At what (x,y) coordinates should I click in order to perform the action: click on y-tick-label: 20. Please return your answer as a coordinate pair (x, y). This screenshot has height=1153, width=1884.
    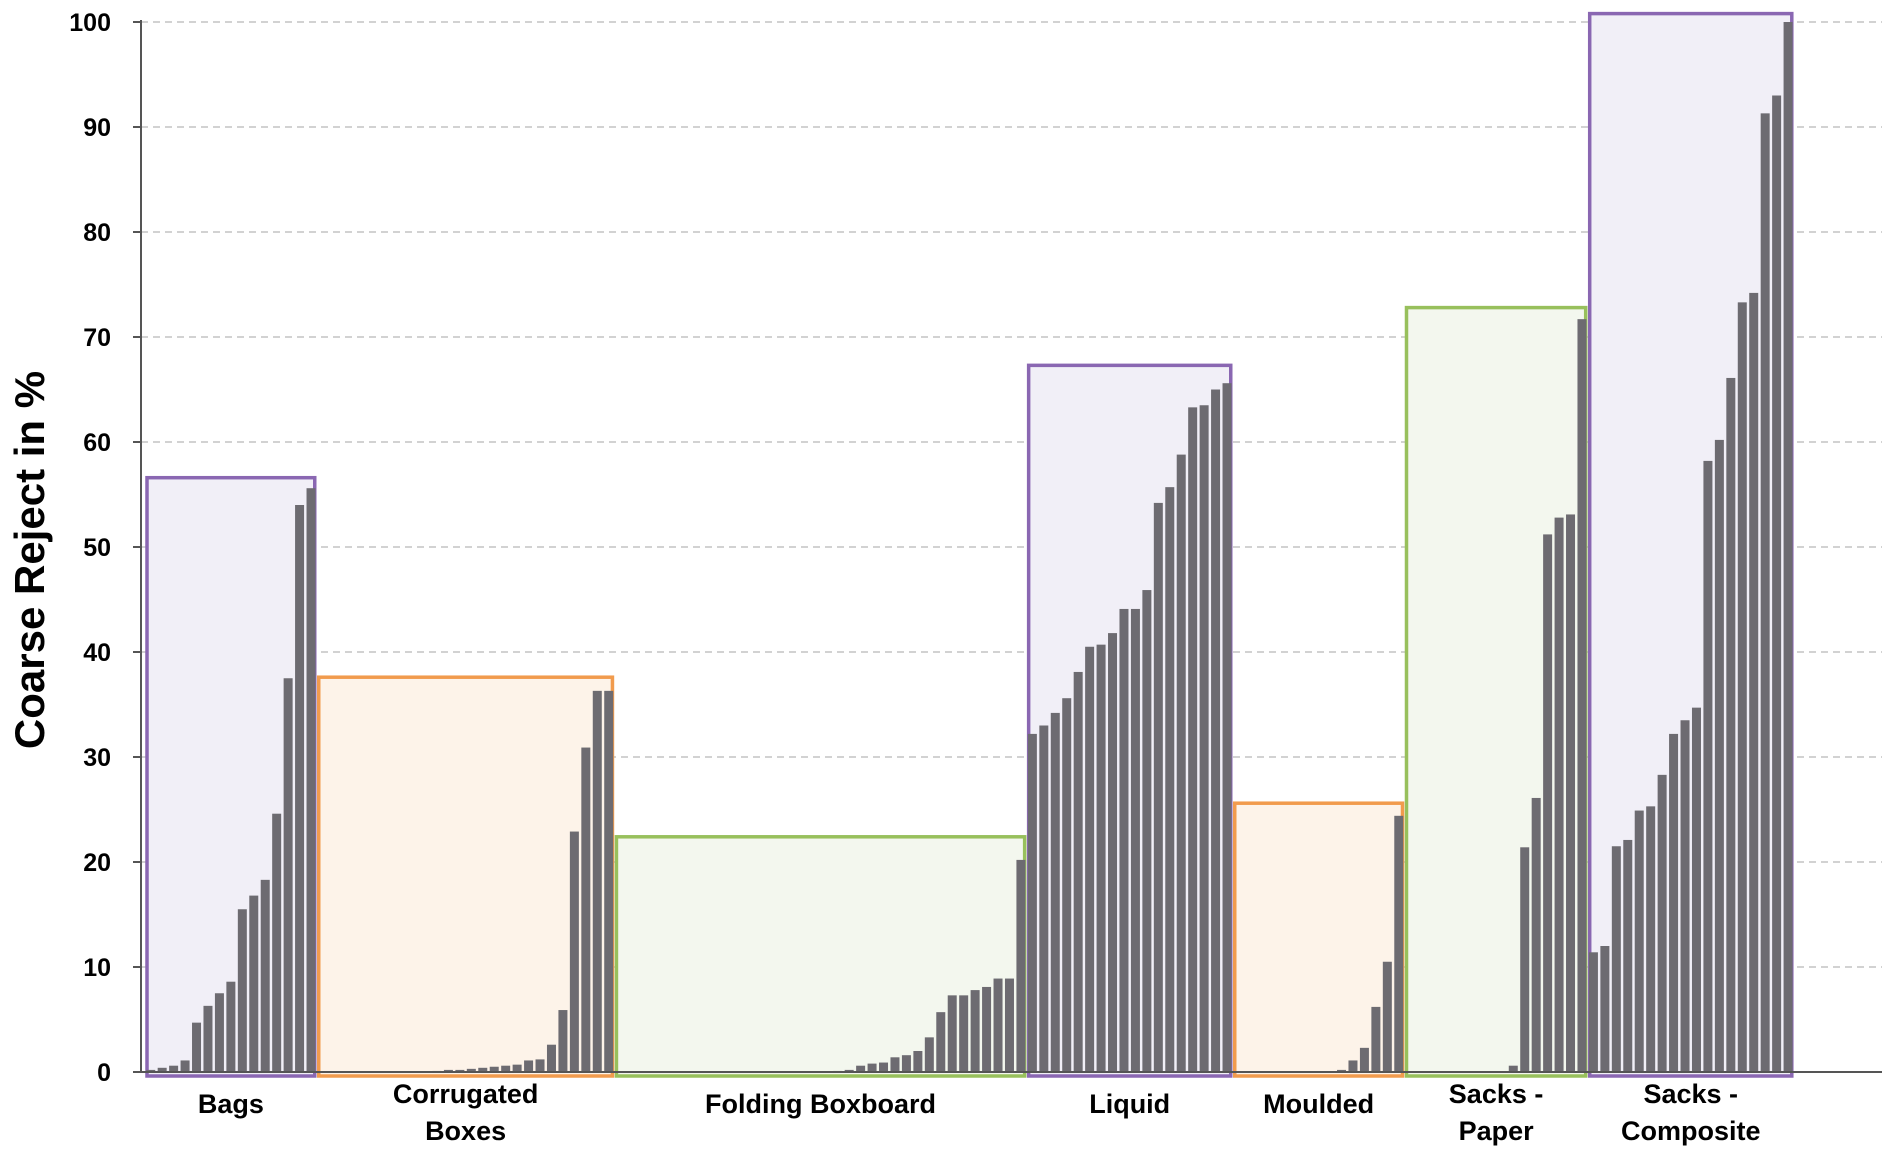
    Looking at the image, I should click on (97, 863).